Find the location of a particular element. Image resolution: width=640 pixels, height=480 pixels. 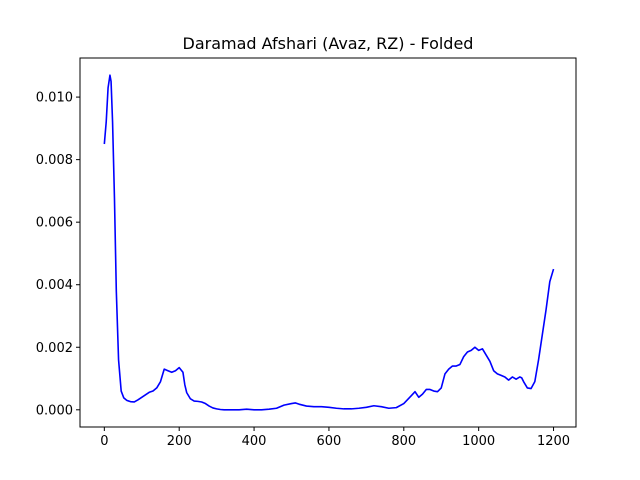

x-tick-label: 400 is located at coordinates (254, 441).